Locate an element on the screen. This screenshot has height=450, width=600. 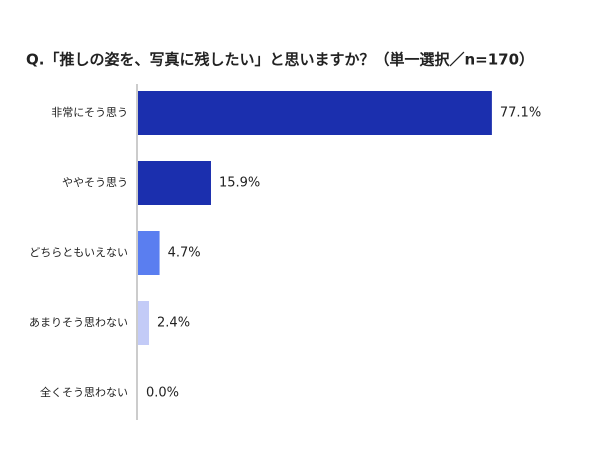
category-label: どちらともいえない is located at coordinates (78, 252).